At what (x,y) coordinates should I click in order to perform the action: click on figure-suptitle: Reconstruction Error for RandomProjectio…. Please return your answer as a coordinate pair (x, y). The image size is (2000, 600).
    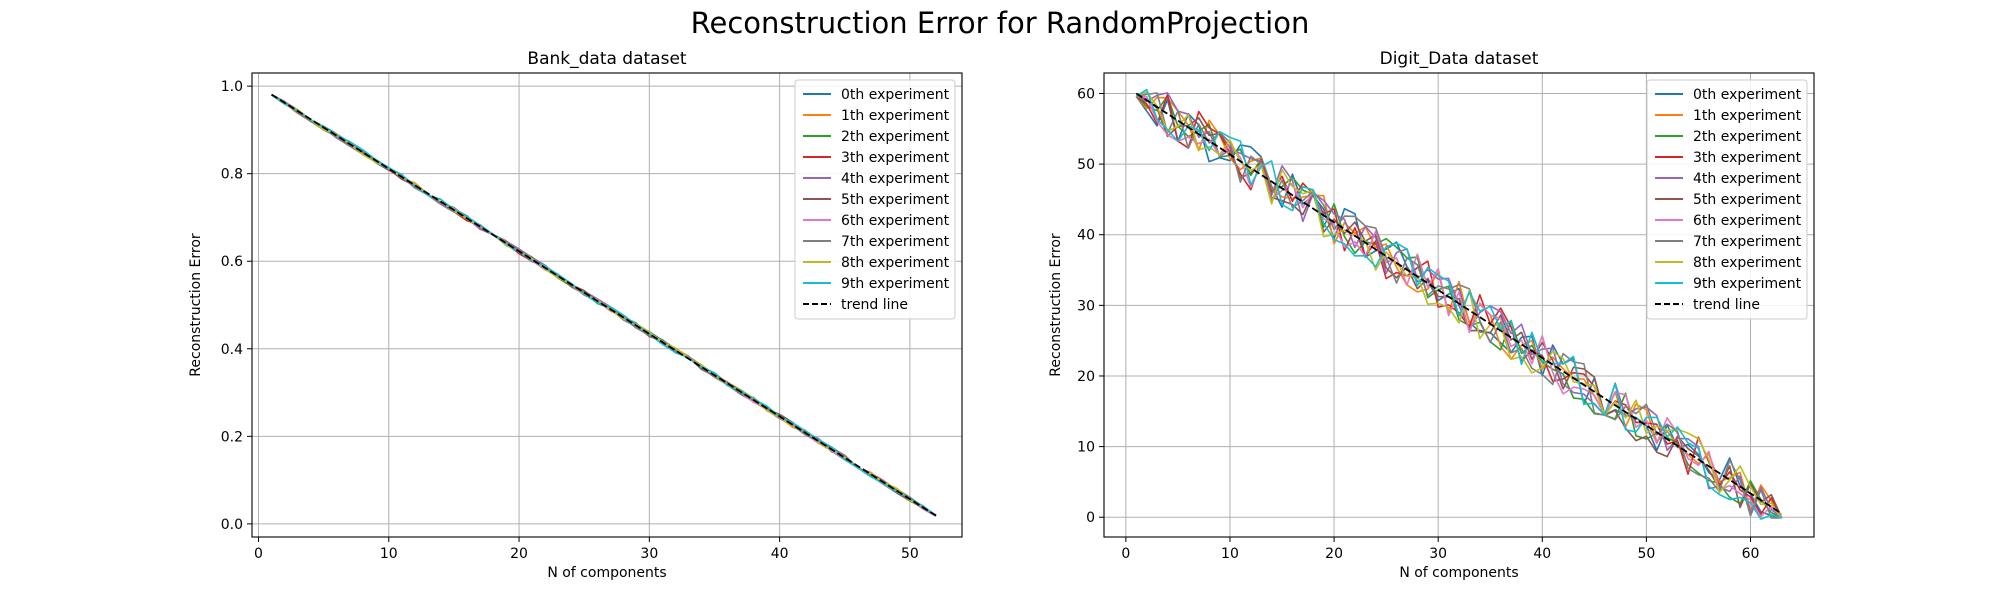
    Looking at the image, I should click on (1000, 23).